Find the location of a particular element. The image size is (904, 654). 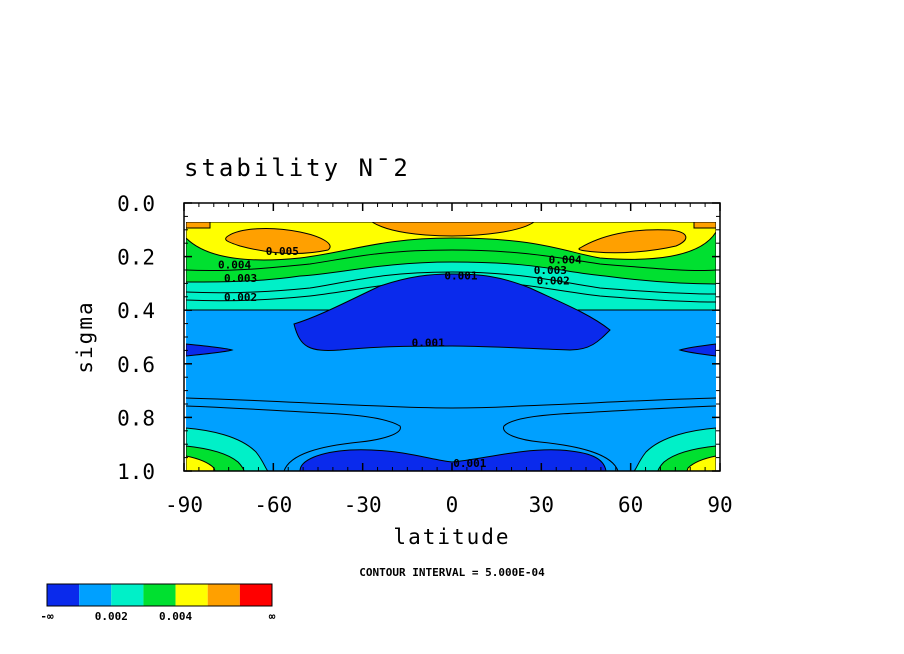

fill-orange-corner-left is located at coordinates (198, 225).